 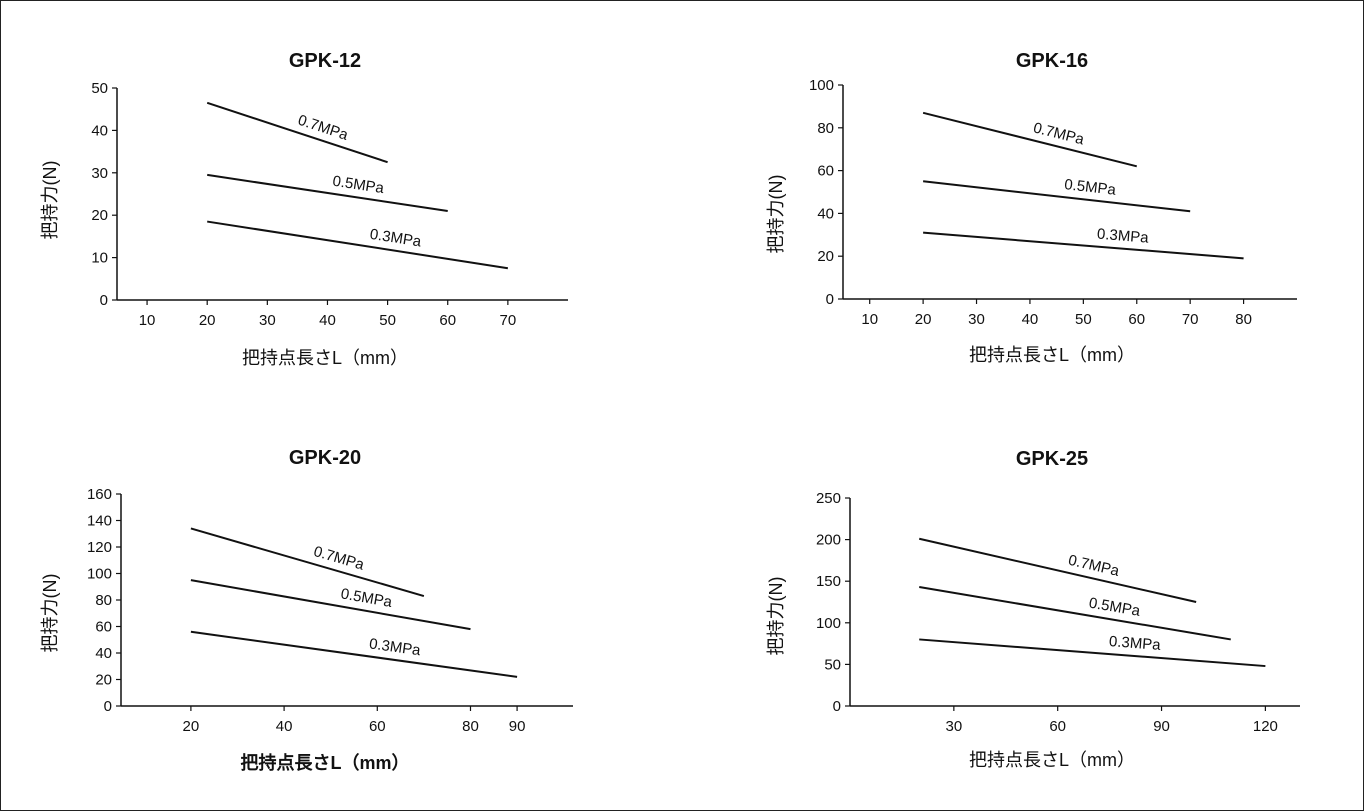 I want to click on chart-title: GPK-20, so click(x=325, y=458).